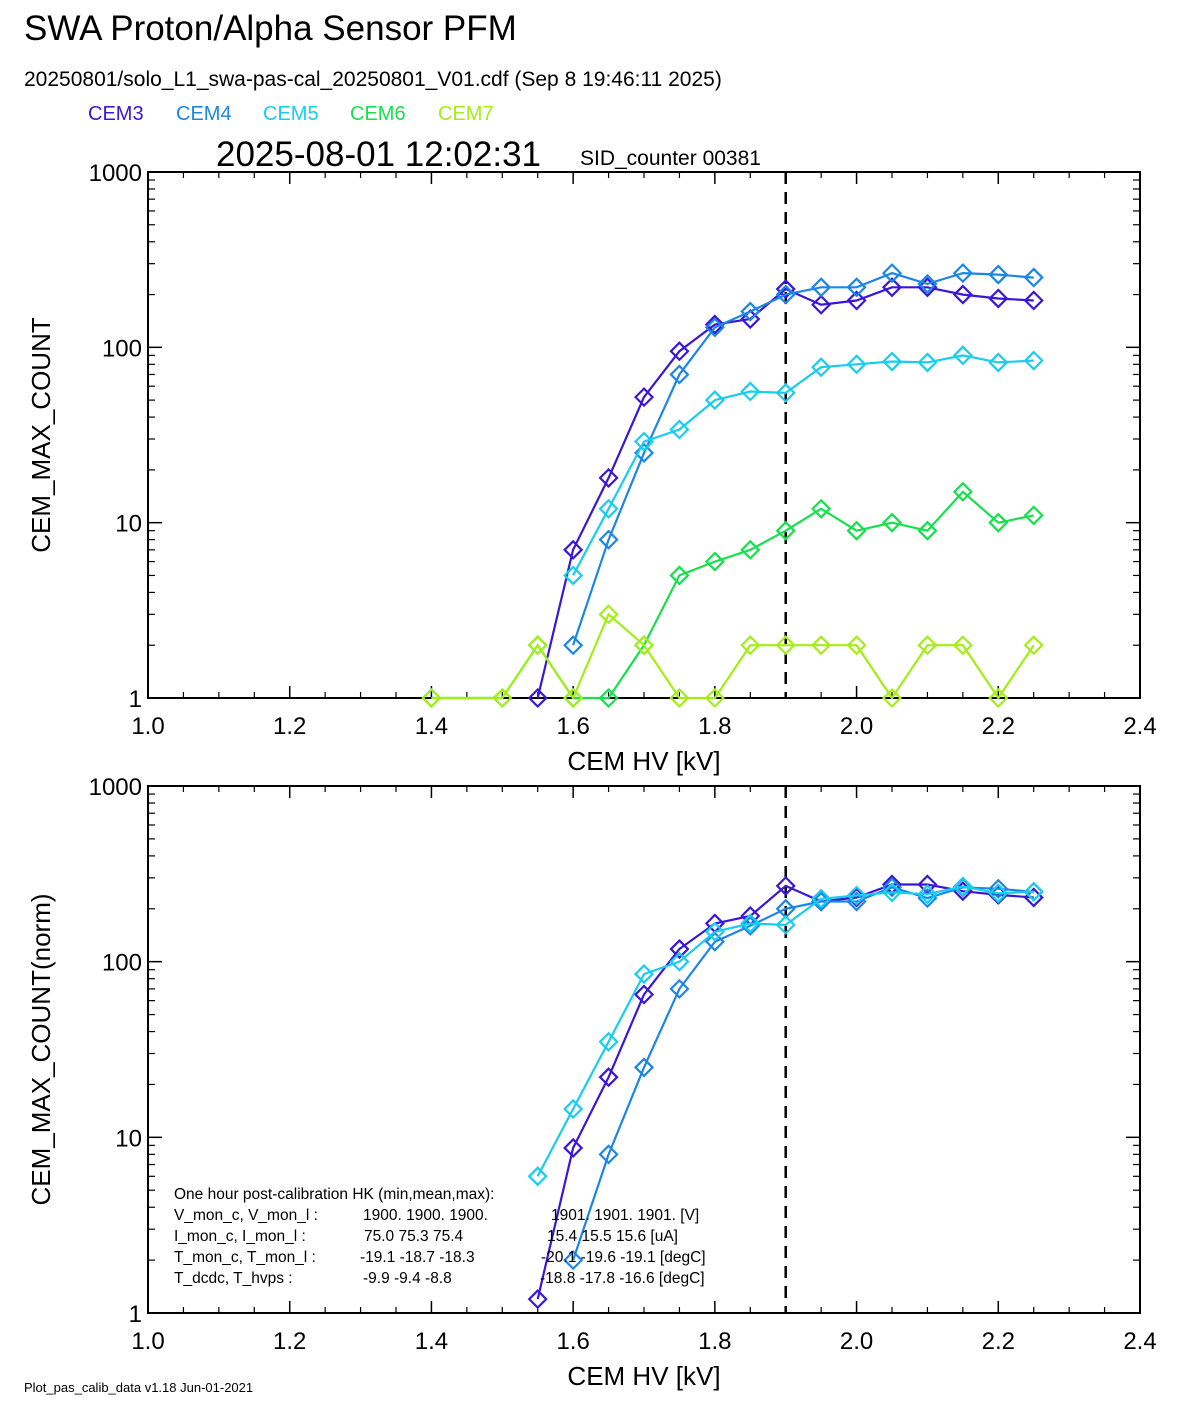  What do you see at coordinates (417, 1257) in the screenshot?
I see `hk-row-values-a: -19.1 -18.7 -18.3` at bounding box center [417, 1257].